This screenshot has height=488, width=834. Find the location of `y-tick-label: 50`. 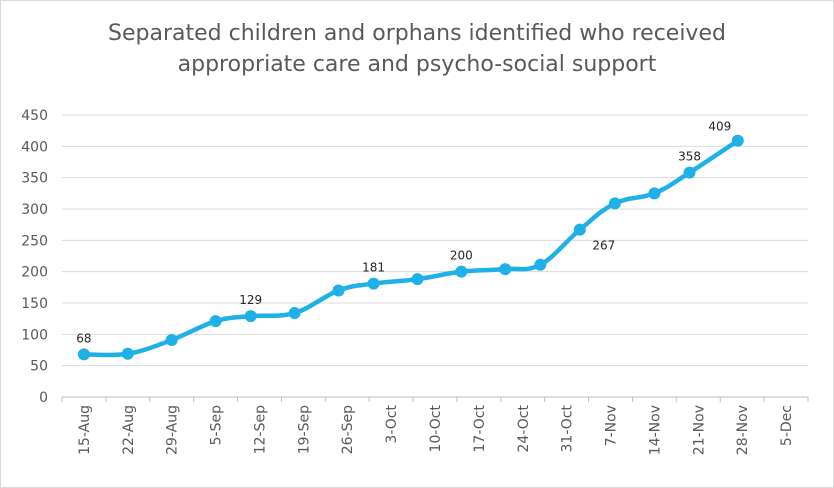

y-tick-label: 50 is located at coordinates (39, 367).